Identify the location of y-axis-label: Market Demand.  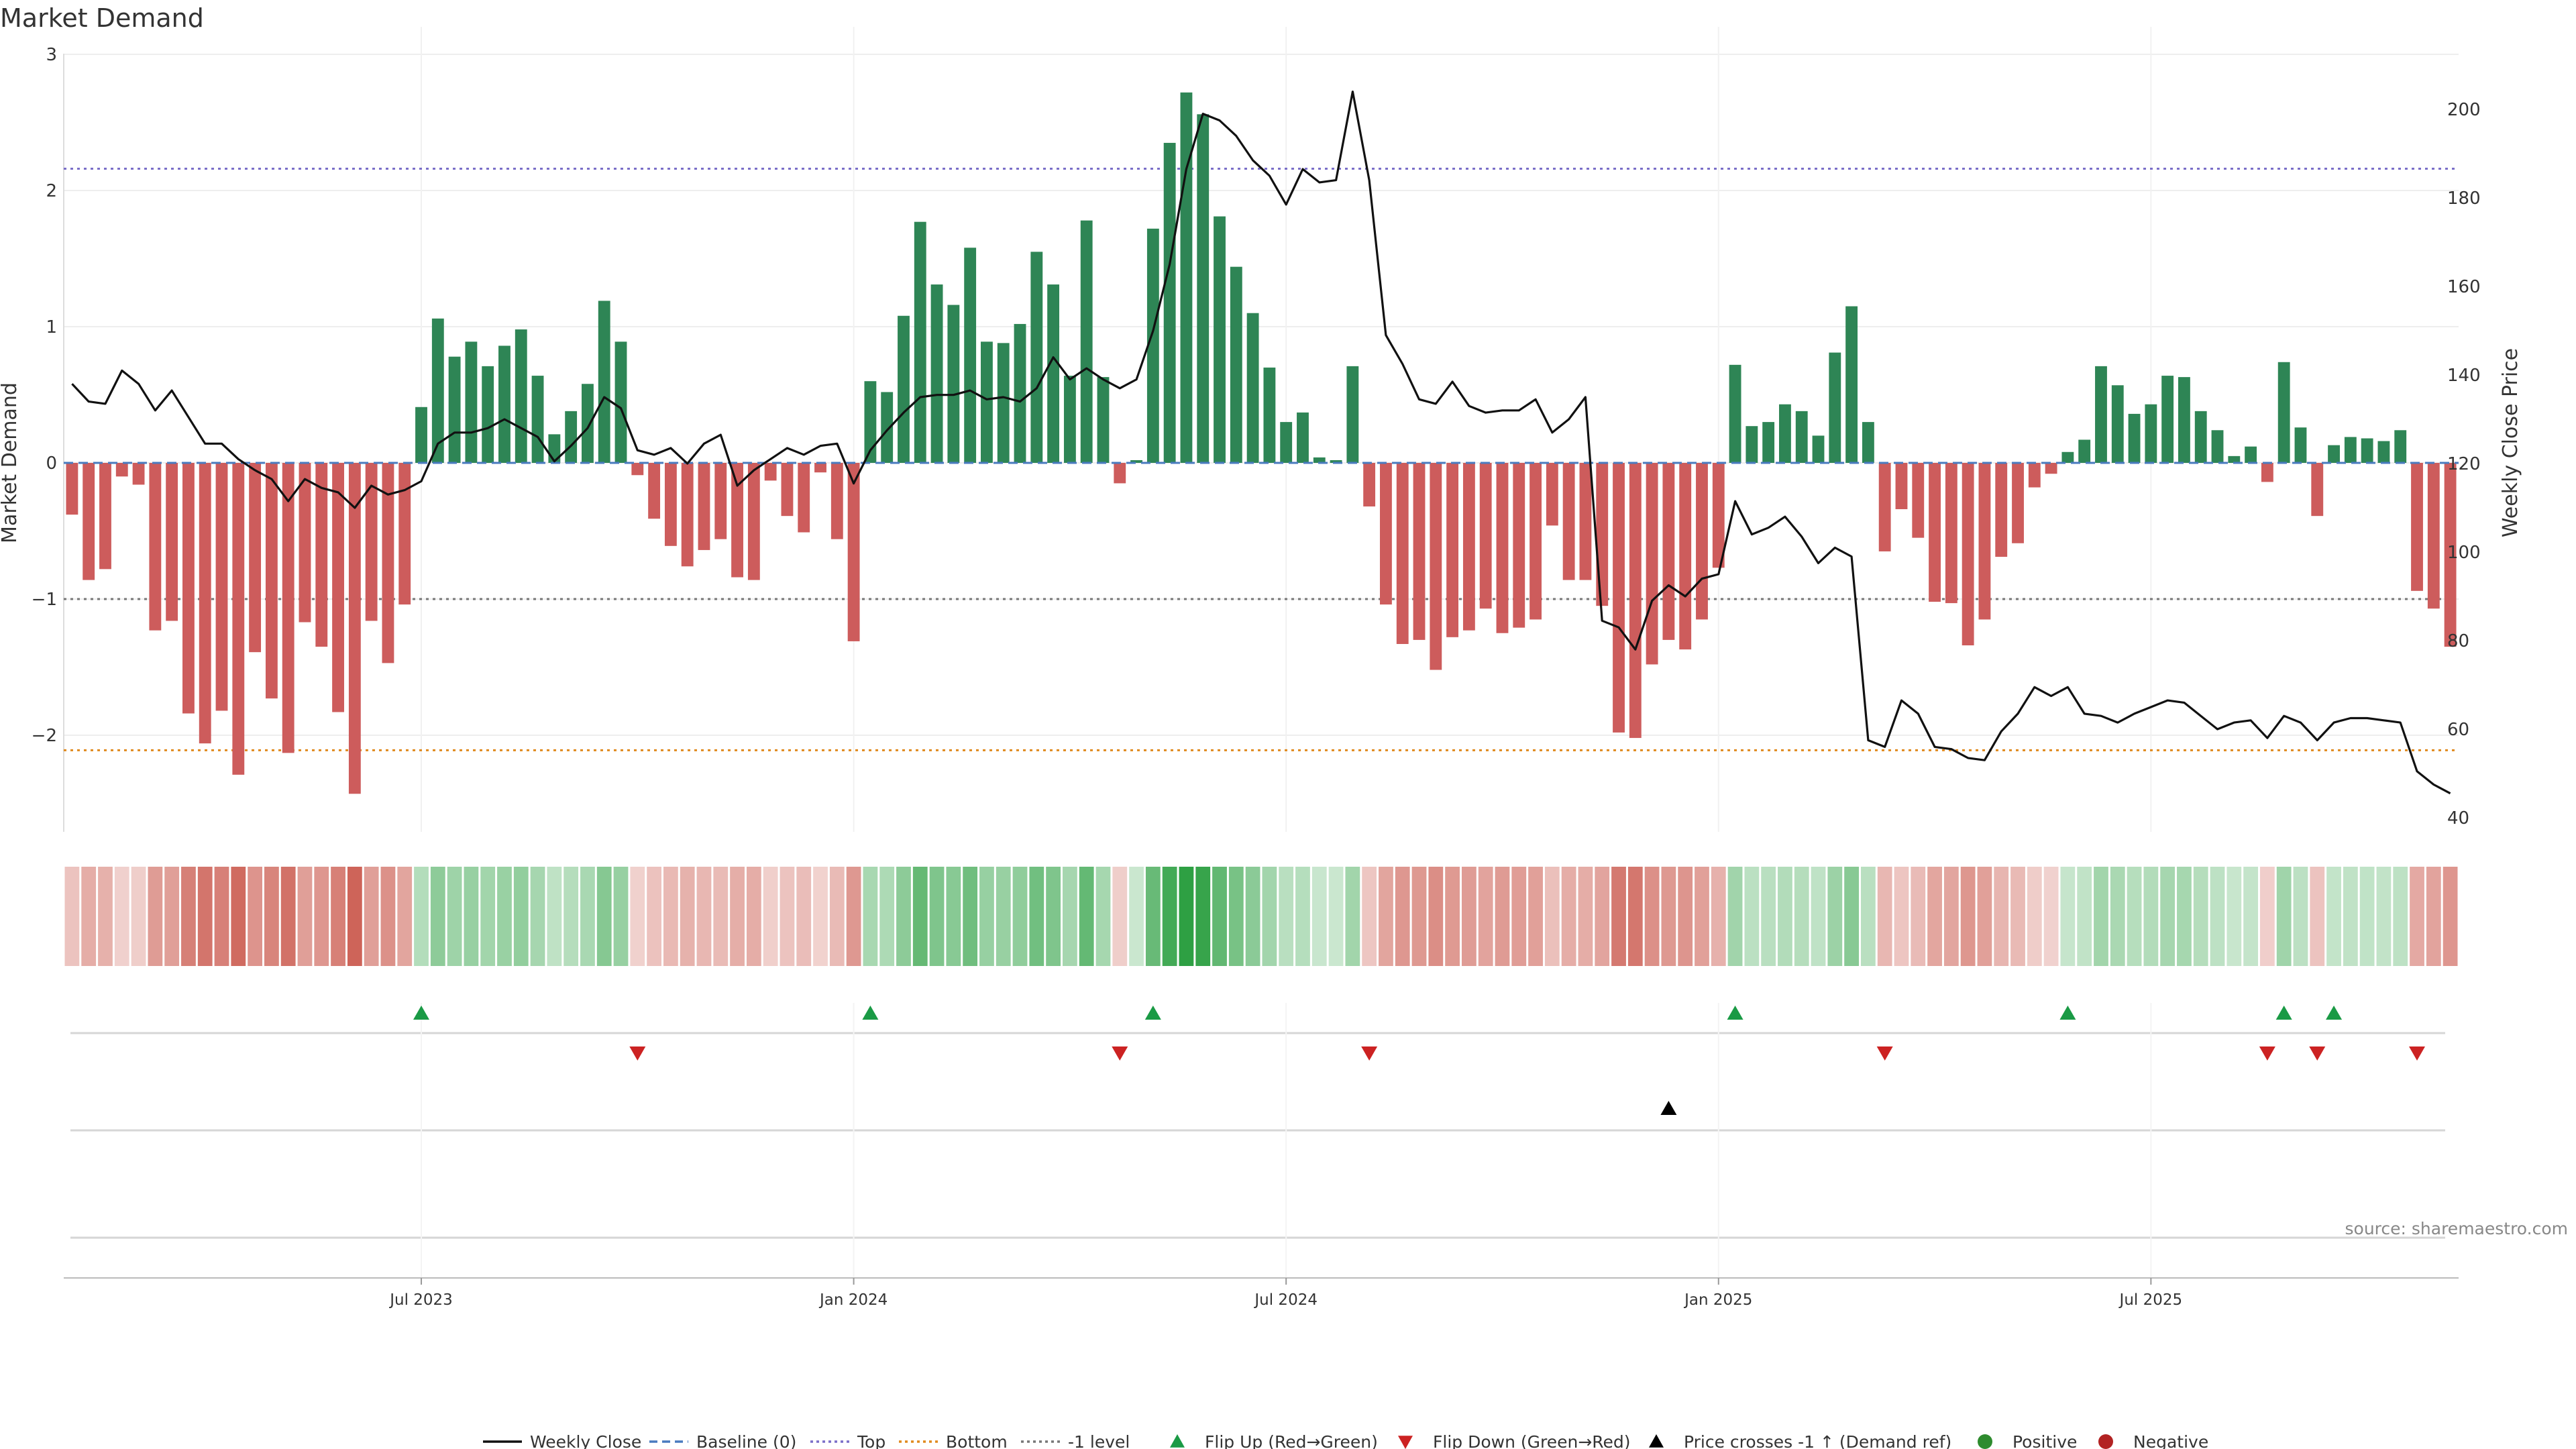
(10, 462).